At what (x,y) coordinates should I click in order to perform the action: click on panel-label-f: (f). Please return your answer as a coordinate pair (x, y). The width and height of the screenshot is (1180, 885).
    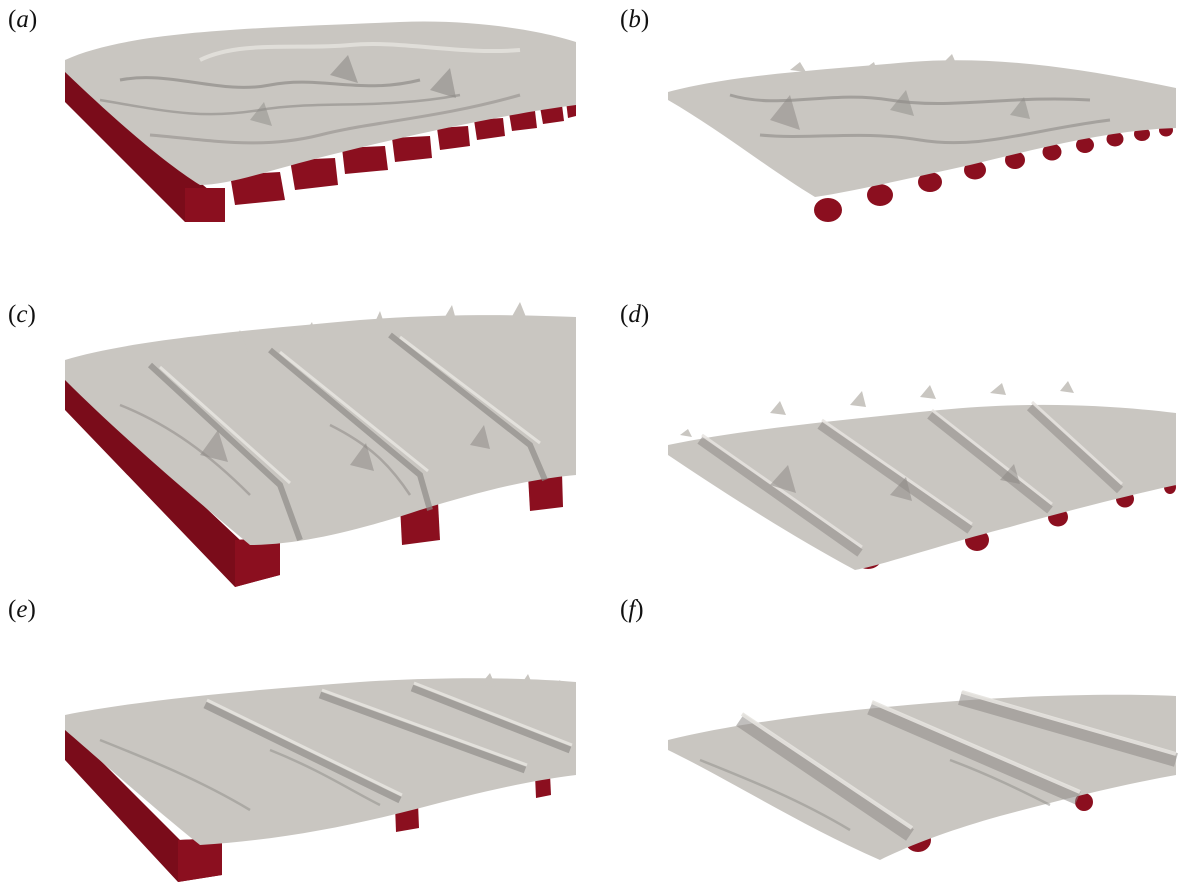
    Looking at the image, I should click on (632, 609).